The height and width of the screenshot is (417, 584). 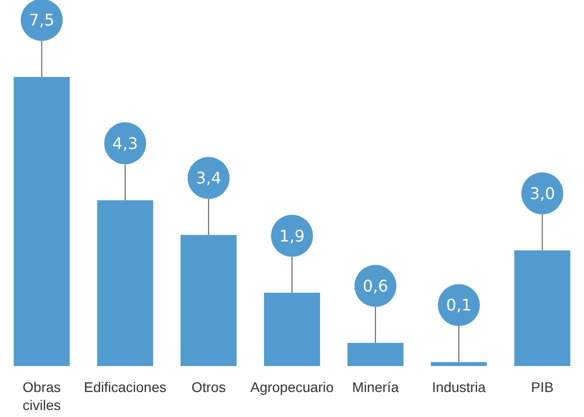 I want to click on x-tick-label: Edificaciones, so click(x=125, y=387).